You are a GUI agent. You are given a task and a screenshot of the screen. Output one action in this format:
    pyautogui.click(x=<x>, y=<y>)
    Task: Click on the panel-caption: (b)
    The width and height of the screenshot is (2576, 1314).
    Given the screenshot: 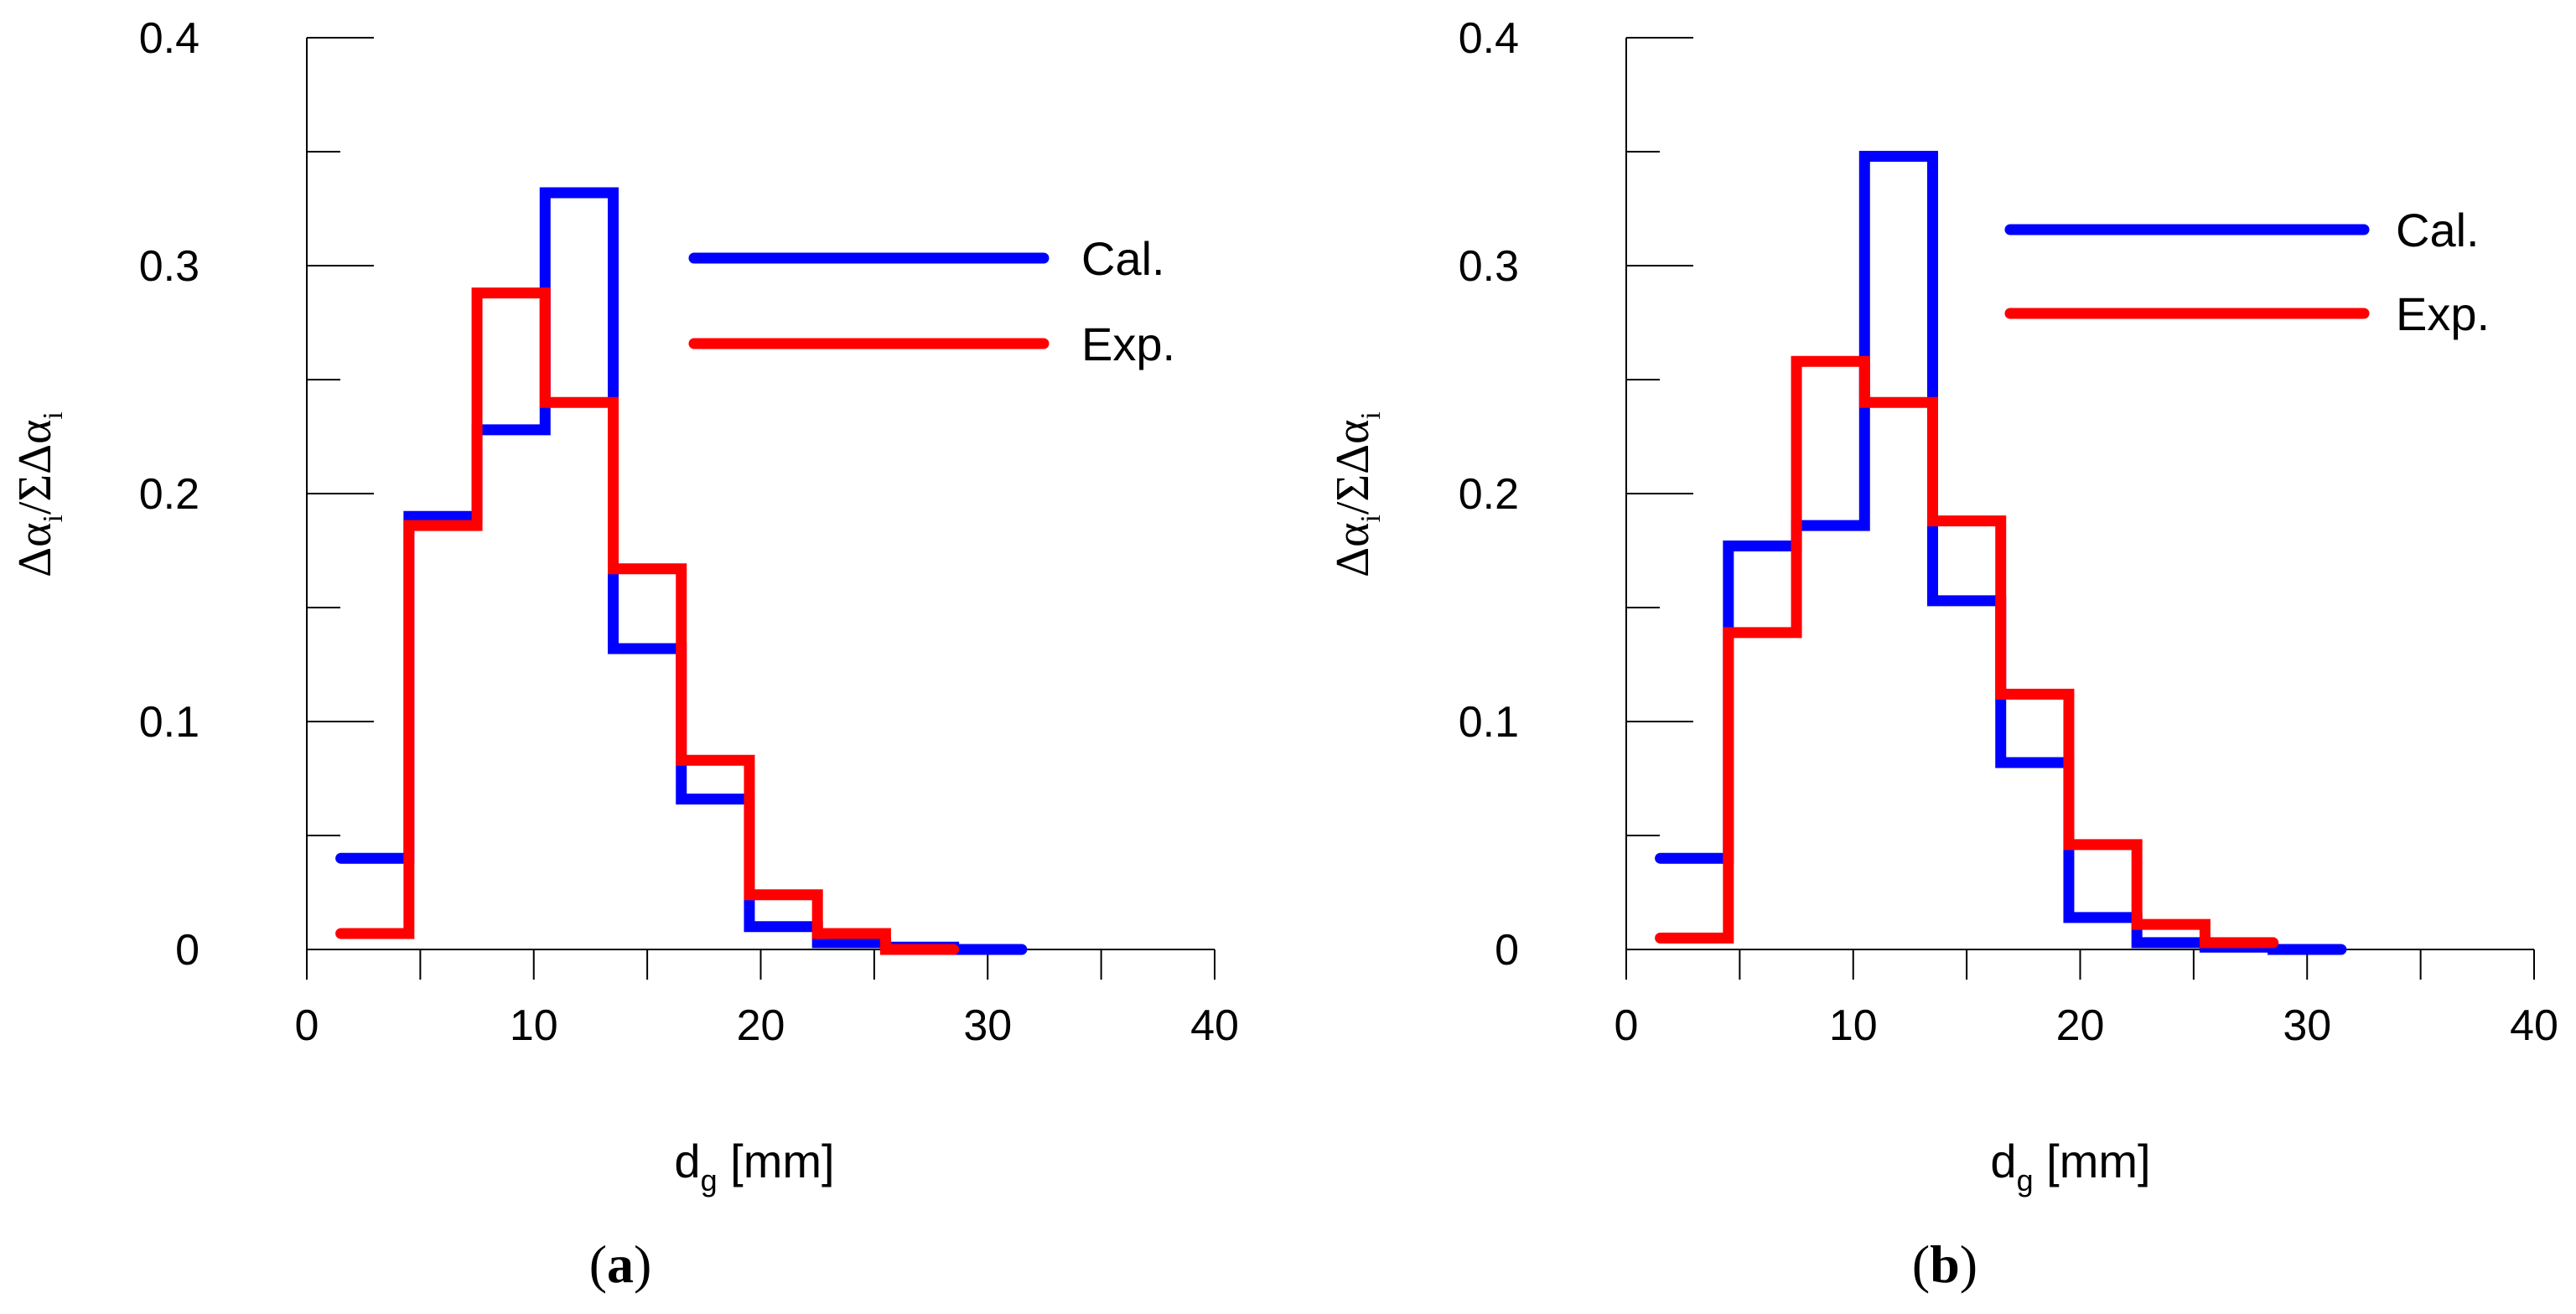 What is the action you would take?
    pyautogui.click(x=1944, y=1264)
    